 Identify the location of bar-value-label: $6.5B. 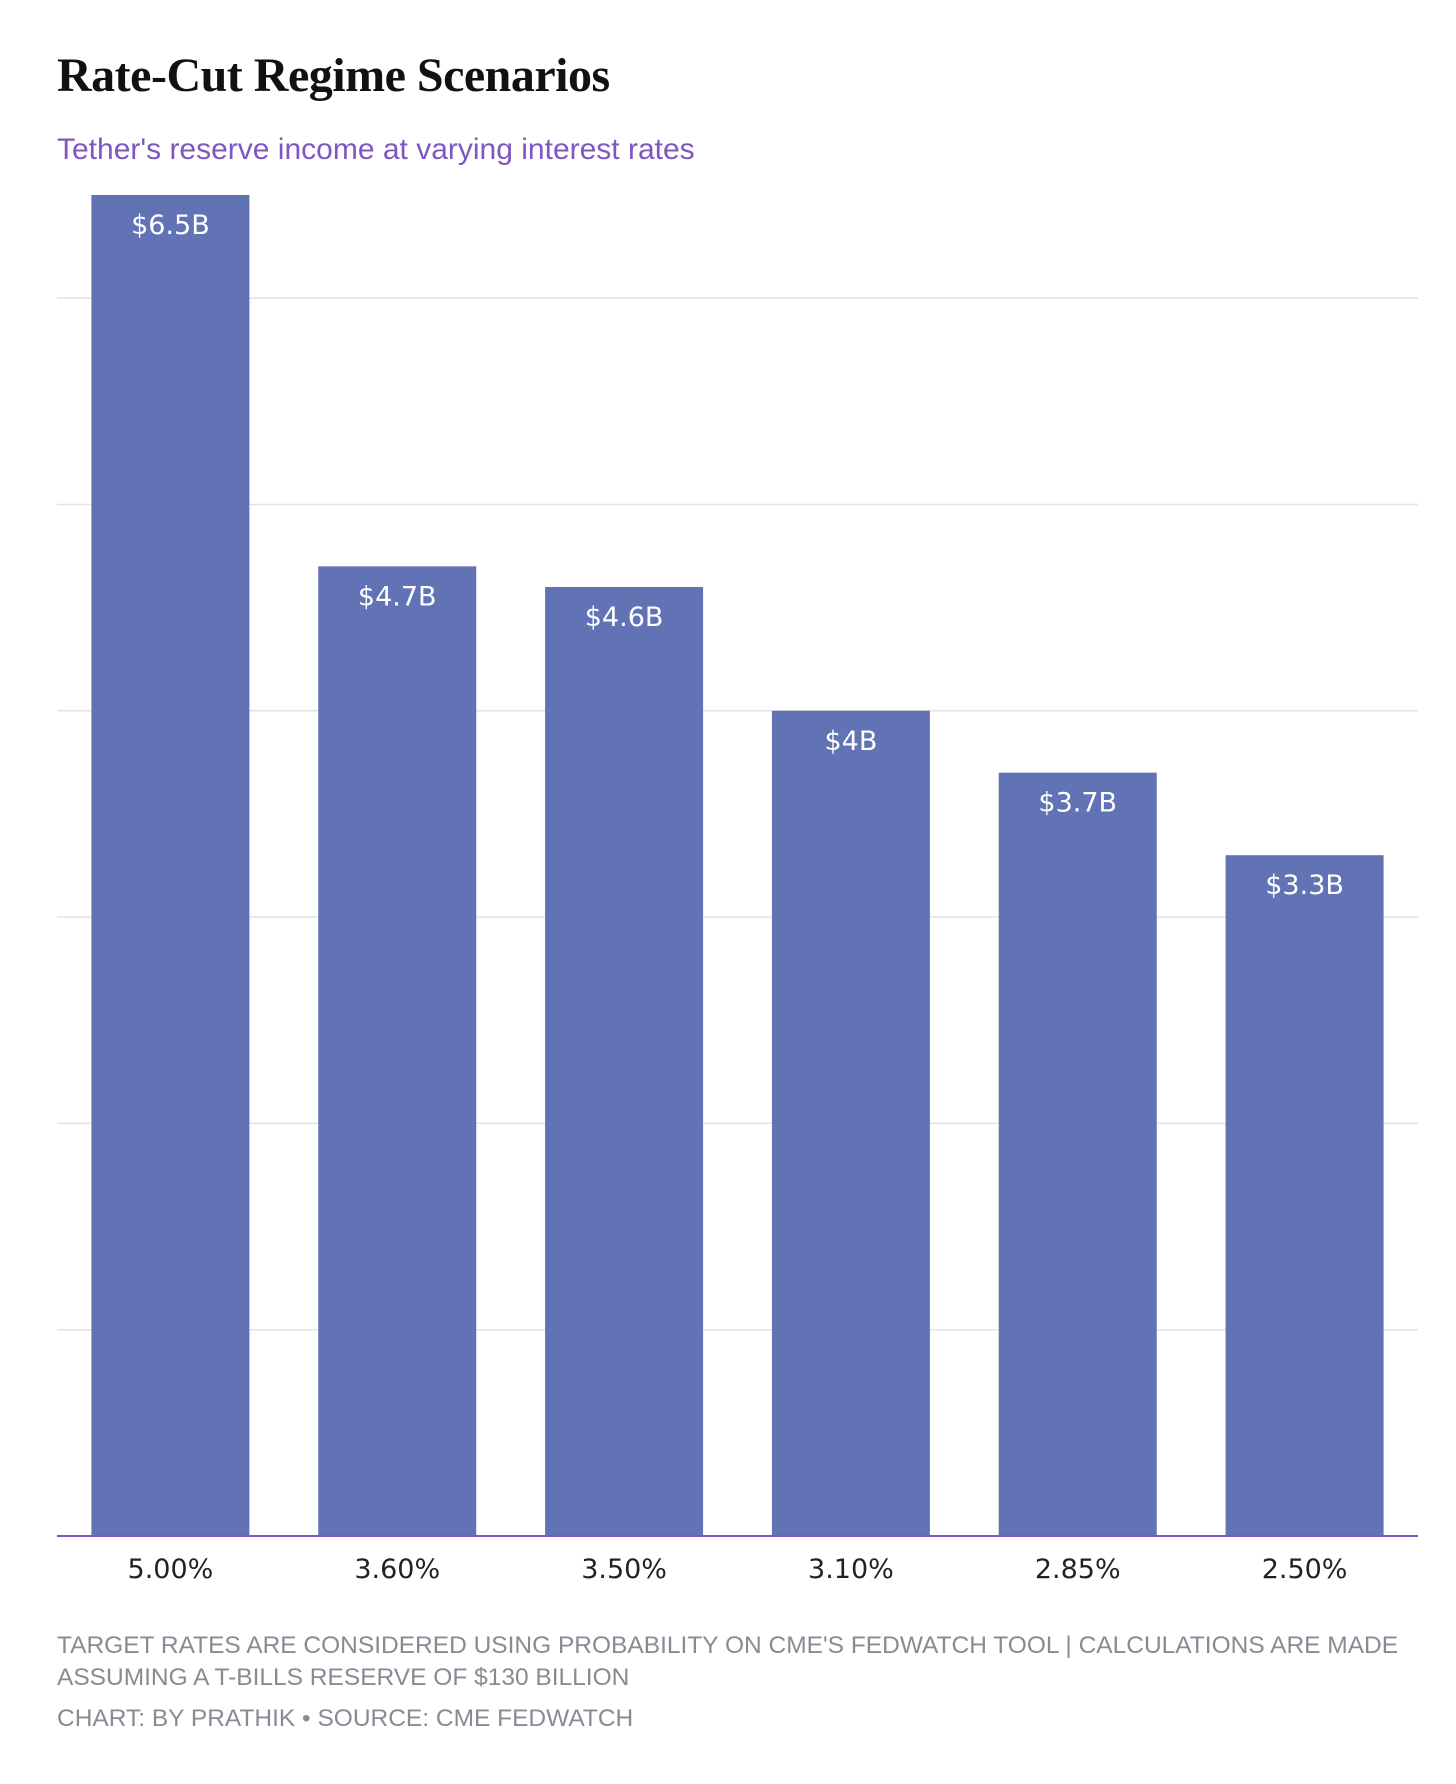
(170, 225).